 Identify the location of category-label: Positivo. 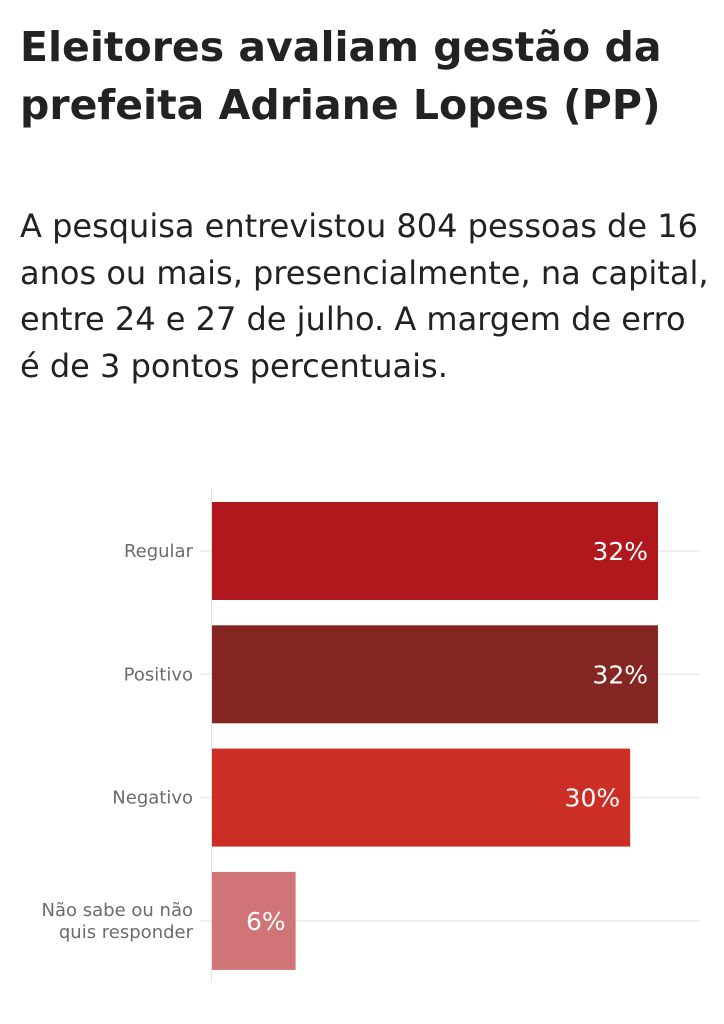
(158, 674).